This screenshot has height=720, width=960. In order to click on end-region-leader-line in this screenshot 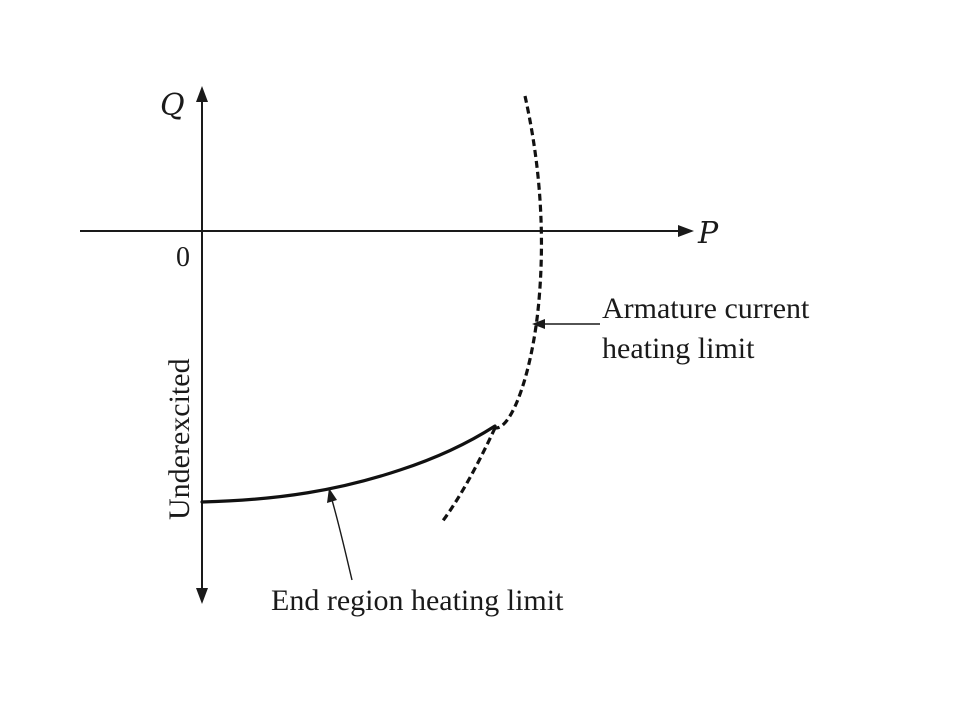, I will do `click(342, 540)`.